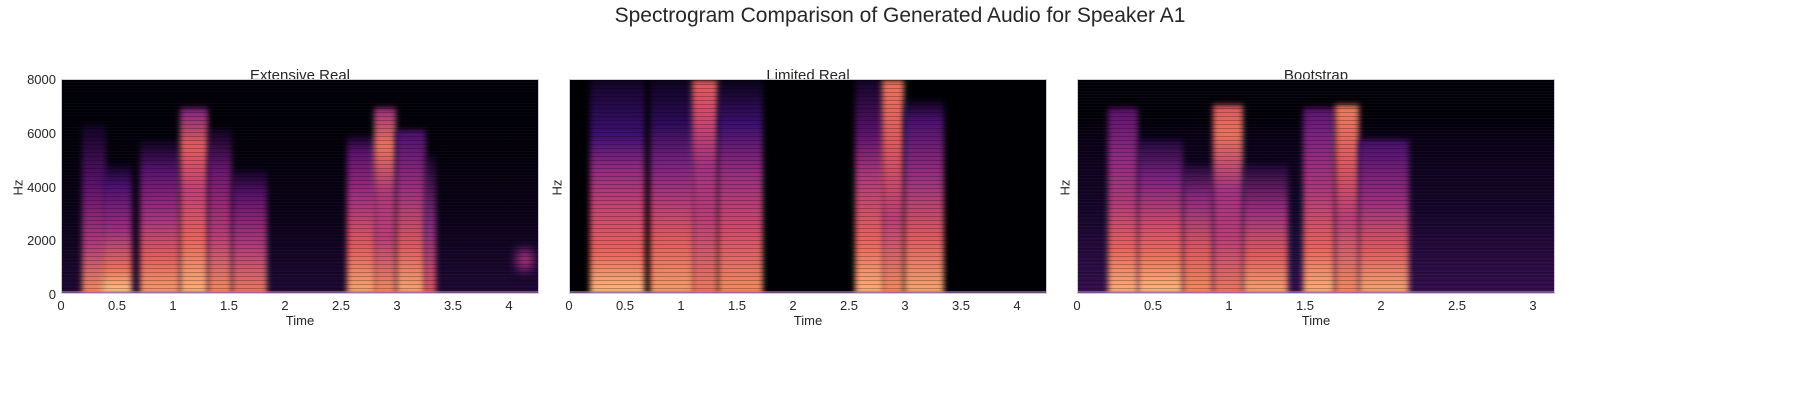  I want to click on y-tick: 4000, so click(41, 187).